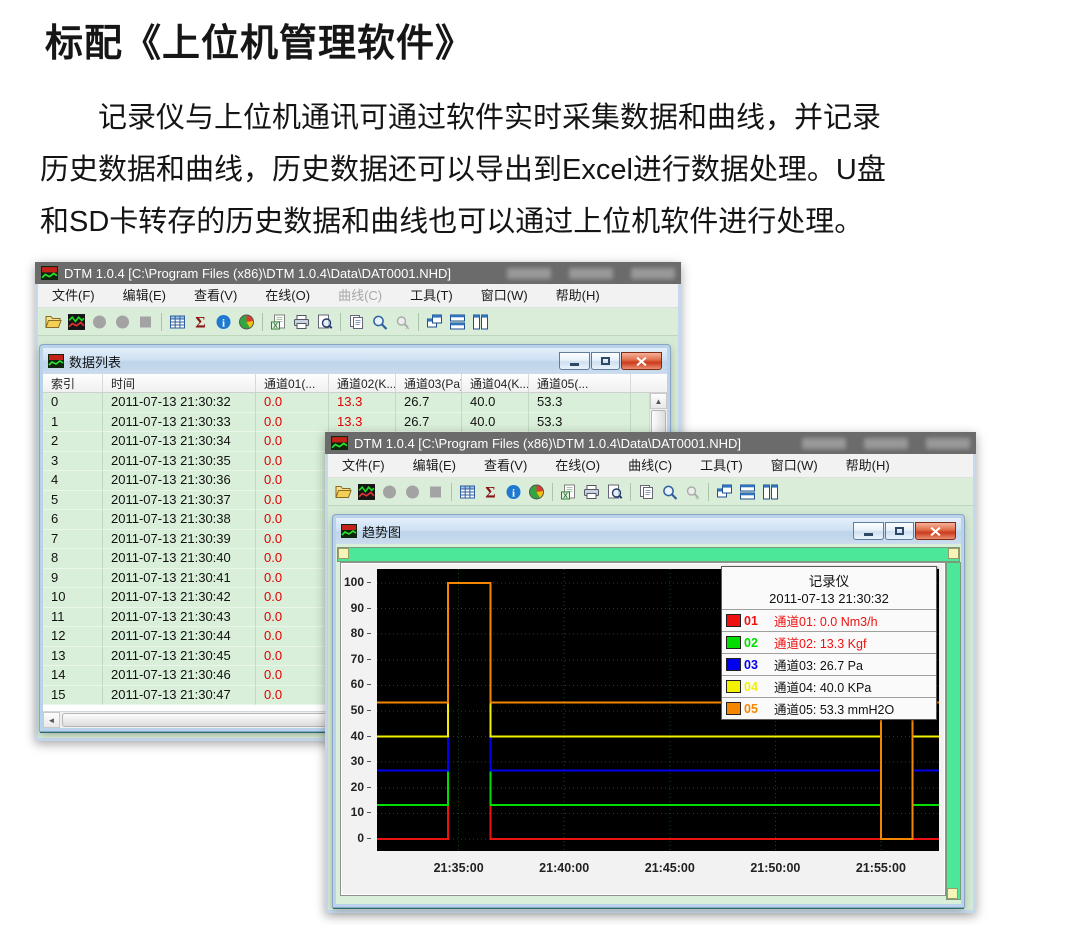  Describe the element at coordinates (179, 520) in the screenshot. I see `table-cell: 2011-07-13 21:30:38` at that location.